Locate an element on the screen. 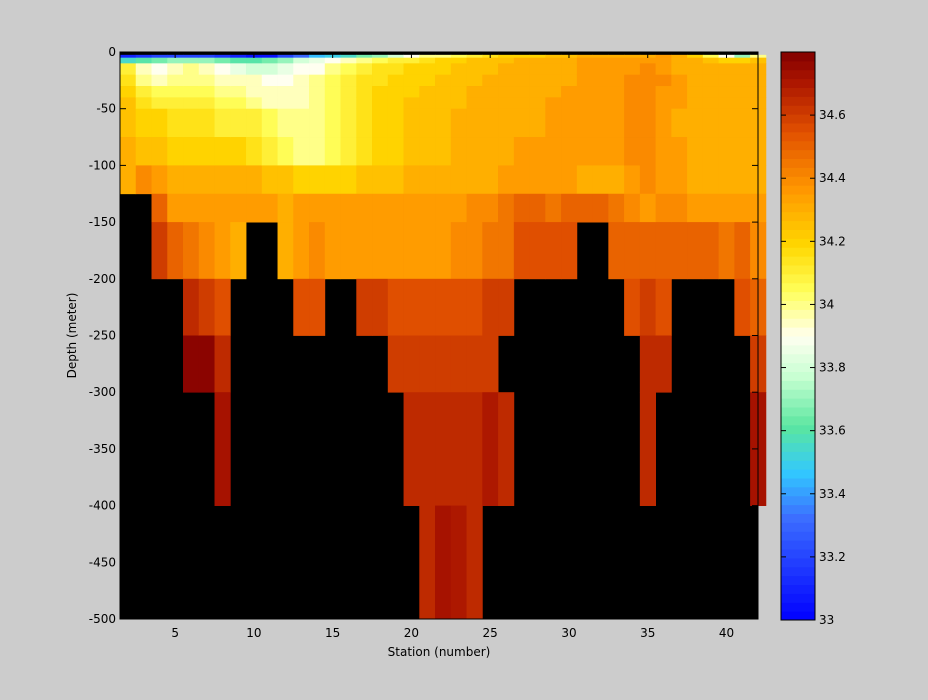 The height and width of the screenshot is (700, 928). colorbar-tick-label: 33.4 is located at coordinates (832, 494).